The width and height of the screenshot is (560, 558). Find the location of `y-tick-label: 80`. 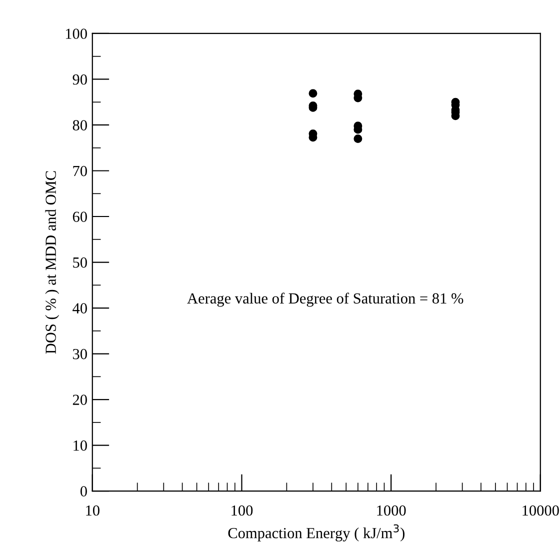

y-tick-label: 80 is located at coordinates (79, 125).